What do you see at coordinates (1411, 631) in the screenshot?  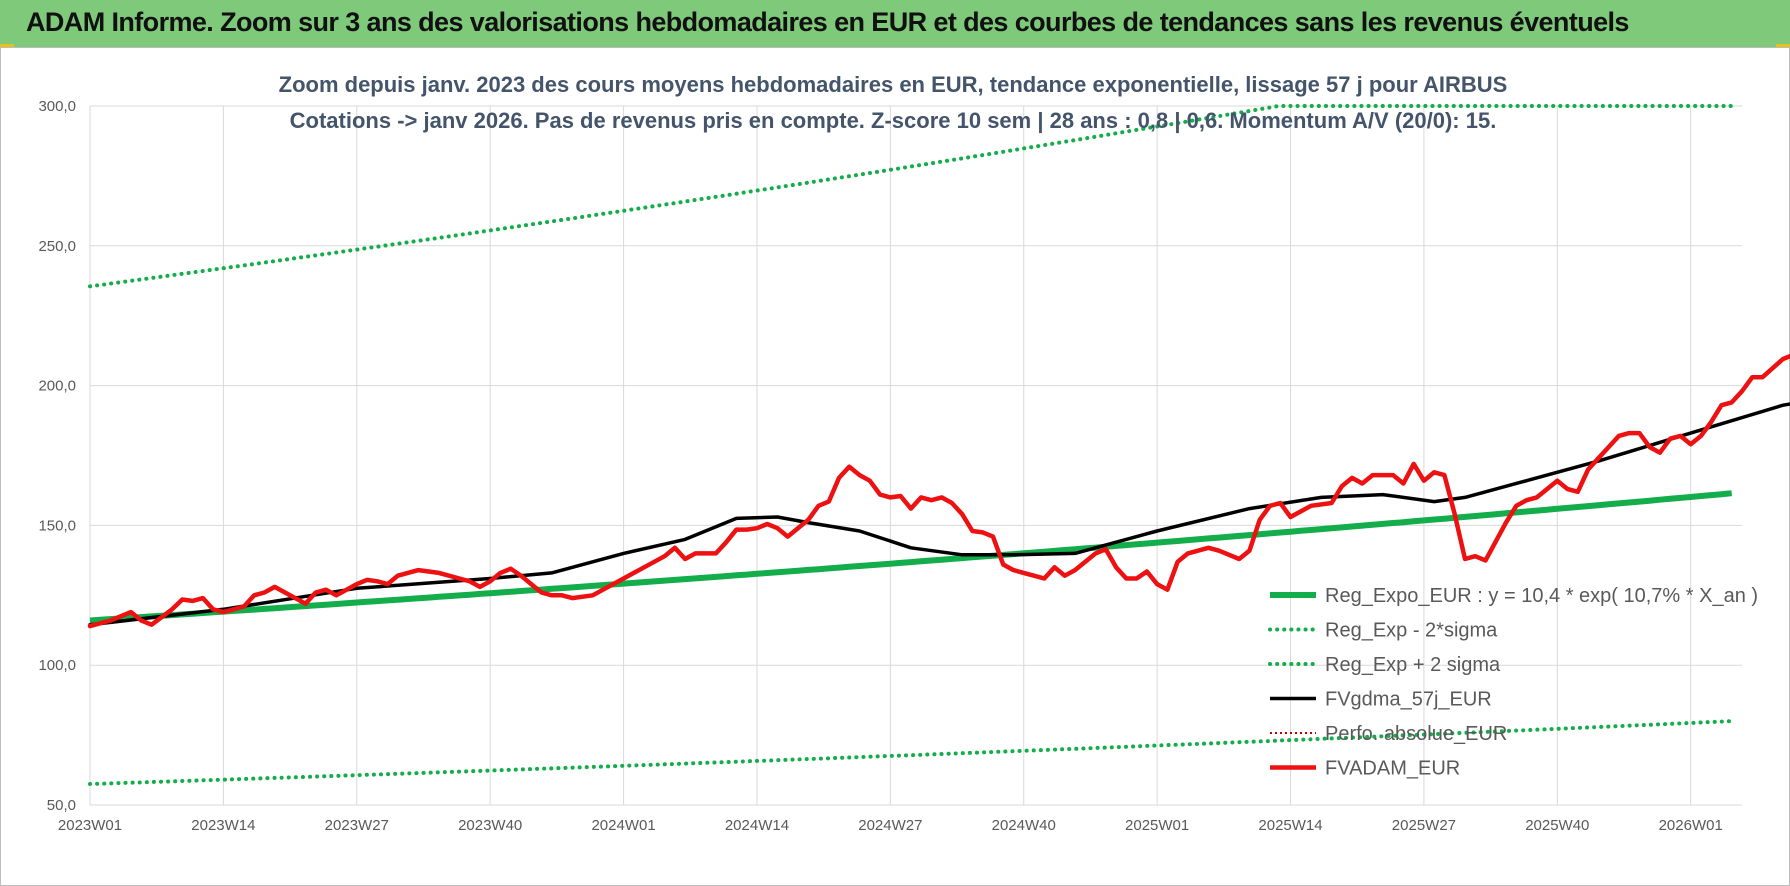 I see `legend-label-minus2: Reg_Exp - 2*sigma` at bounding box center [1411, 631].